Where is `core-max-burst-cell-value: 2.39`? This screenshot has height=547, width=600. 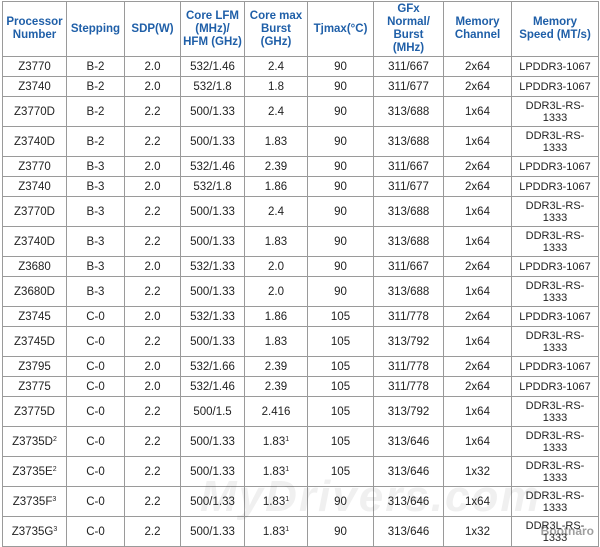 core-max-burst-cell-value: 2.39 is located at coordinates (276, 166).